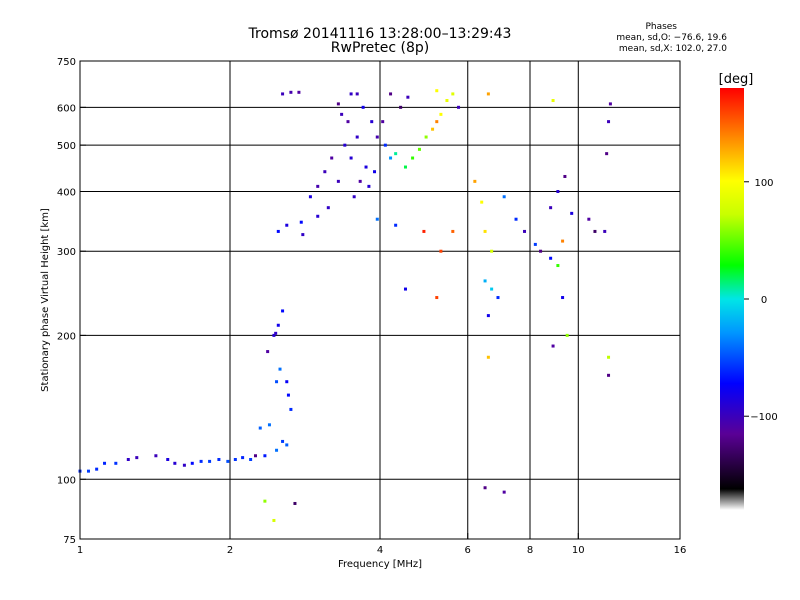  Describe the element at coordinates (763, 417) in the screenshot. I see `colorbar-tick-label: −100` at that location.